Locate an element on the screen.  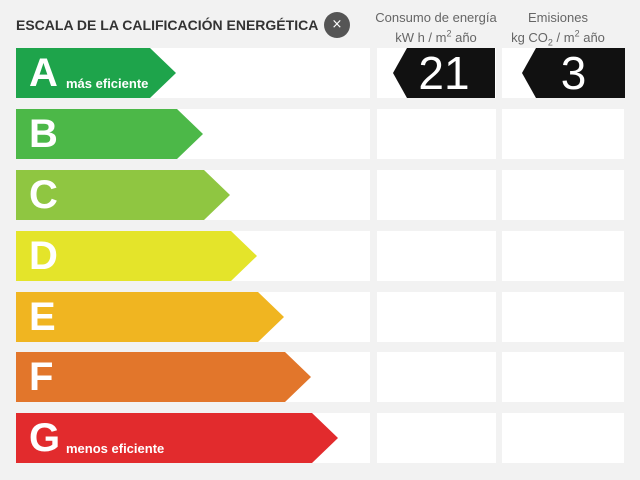
emisiones-cell-d is located at coordinates (563, 256).